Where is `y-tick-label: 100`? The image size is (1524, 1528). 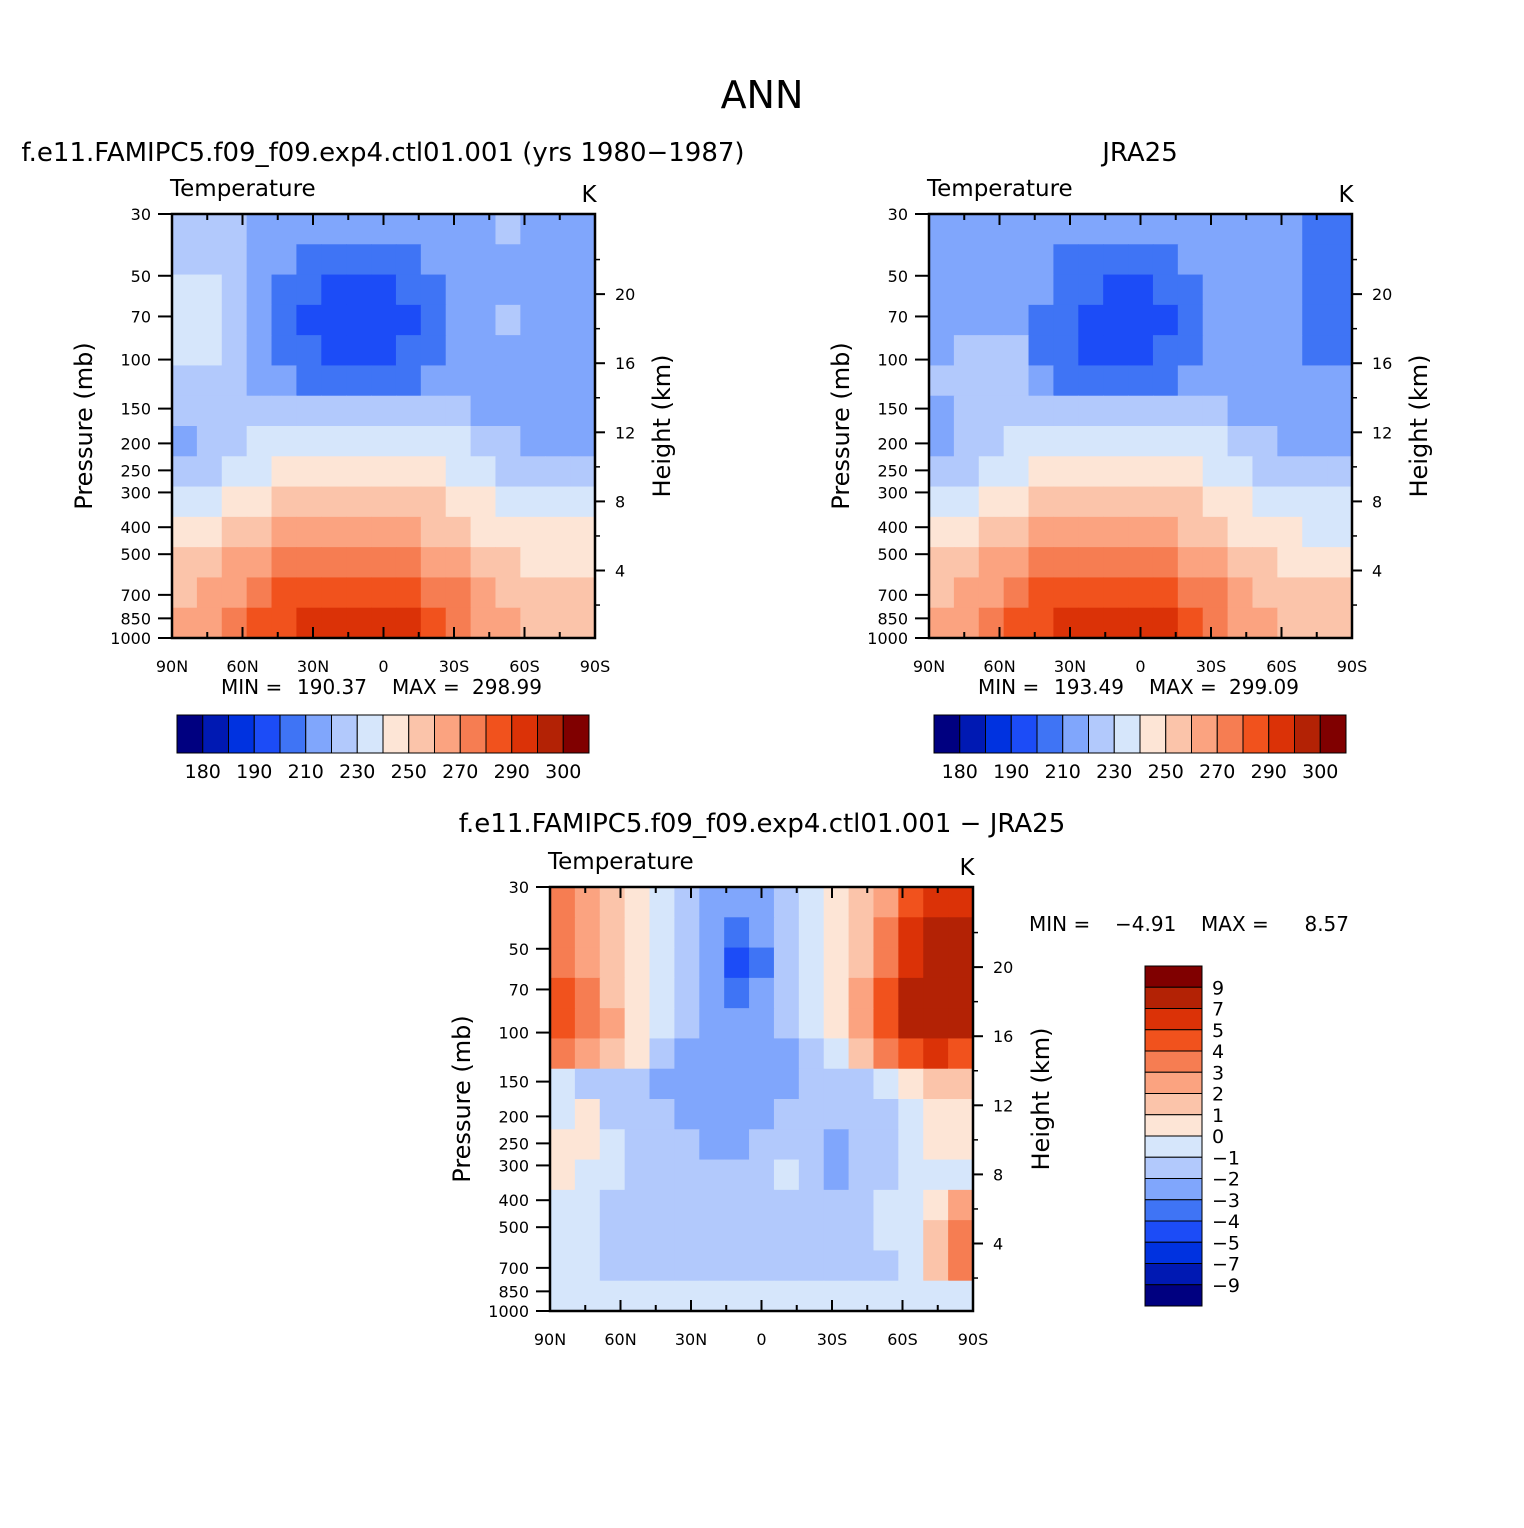
y-tick-label: 100 is located at coordinates (892, 360).